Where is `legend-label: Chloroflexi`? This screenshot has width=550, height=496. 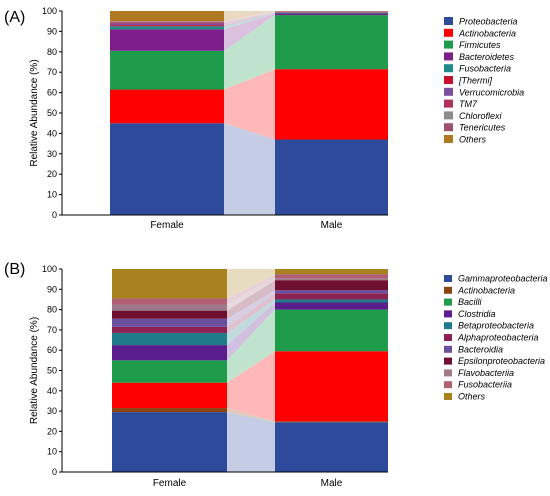
legend-label: Chloroflexi is located at coordinates (481, 116).